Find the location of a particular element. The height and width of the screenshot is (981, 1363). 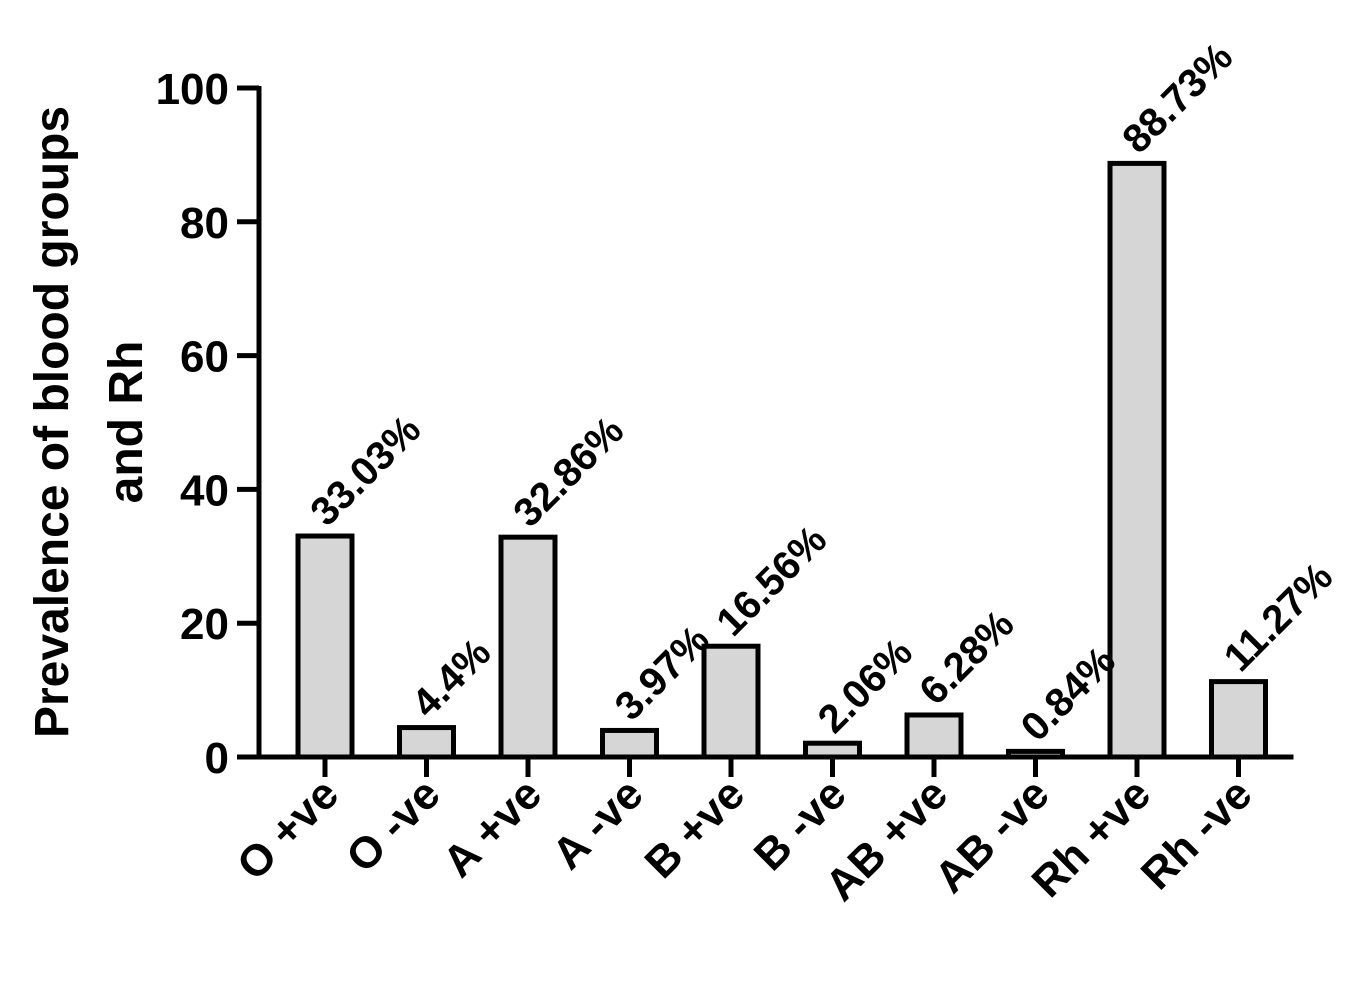

x-tick-label-9: Rh -ve is located at coordinates (1197, 834).